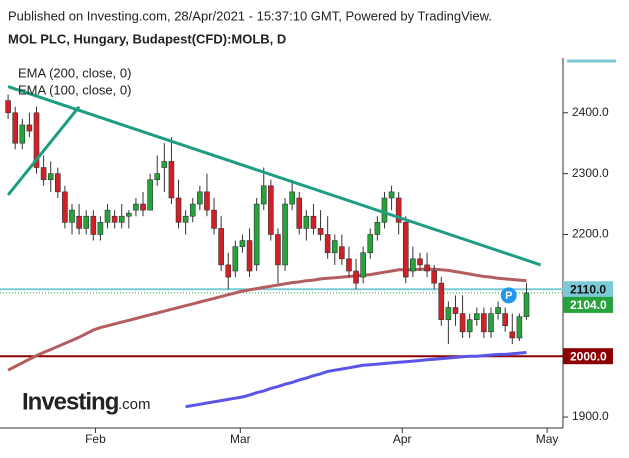 This screenshot has height=458, width=629. Describe the element at coordinates (402, 439) in the screenshot. I see `x-tick-label: Apr` at that location.